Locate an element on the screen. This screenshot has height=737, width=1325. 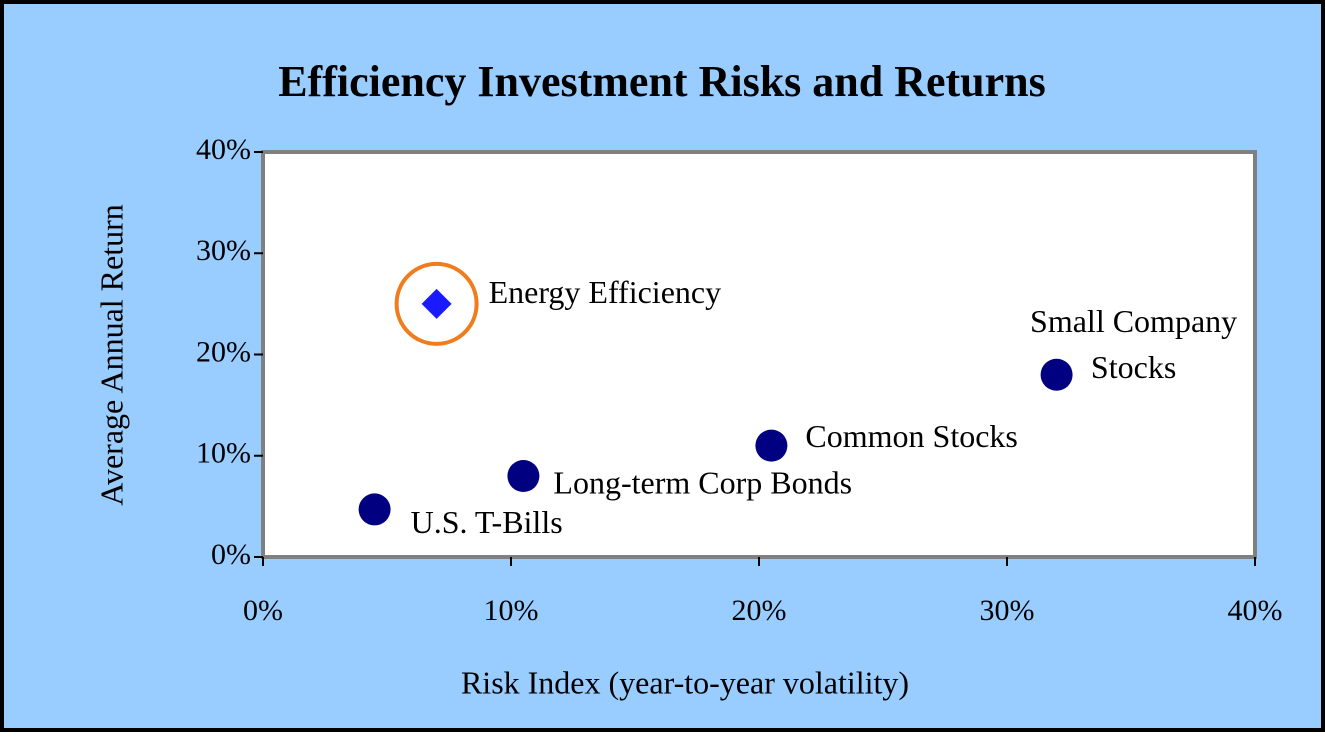
highlight-ring is located at coordinates (436, 303).